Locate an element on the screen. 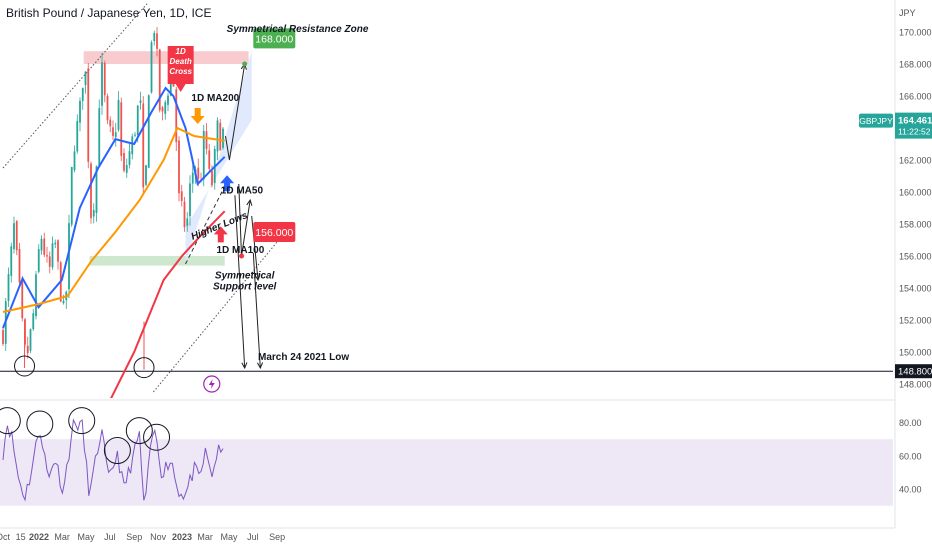 Image resolution: width=932 pixels, height=550 pixels. ma-line-1d-ma100 is located at coordinates (168, 304).